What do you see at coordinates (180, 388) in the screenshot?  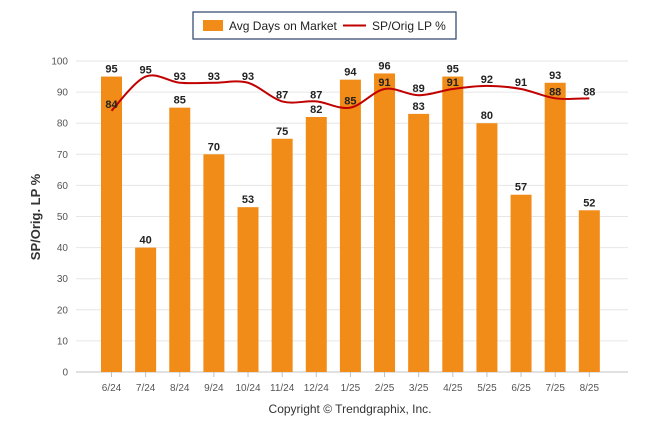 I see `x-tick-label: 8/24` at bounding box center [180, 388].